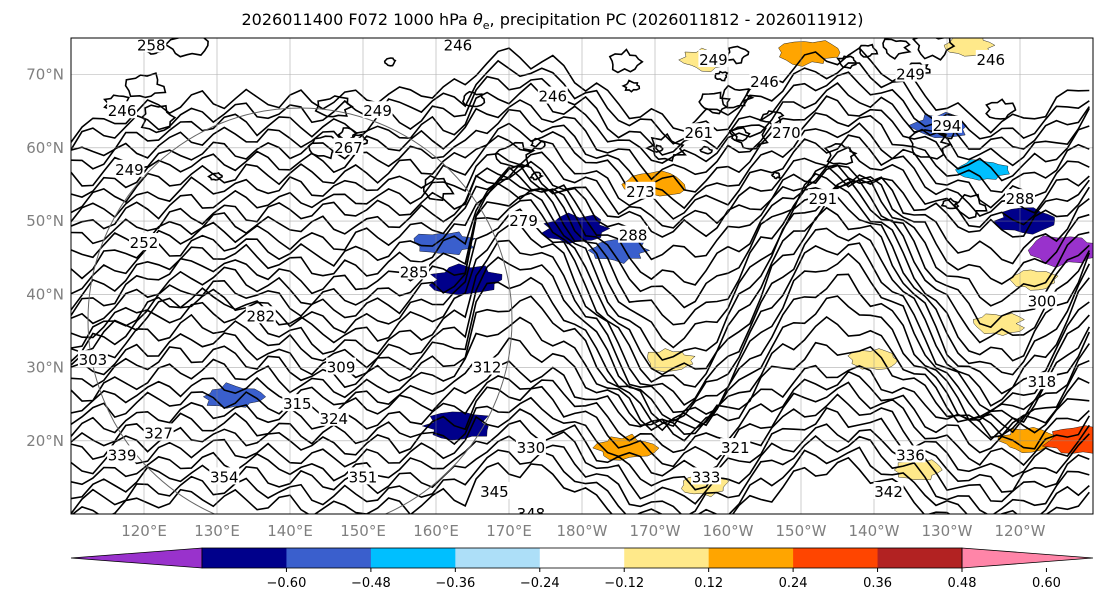 This screenshot has width=1105, height=606. Describe the element at coordinates (910, 455) in the screenshot. I see `contour-label: 336` at that location.